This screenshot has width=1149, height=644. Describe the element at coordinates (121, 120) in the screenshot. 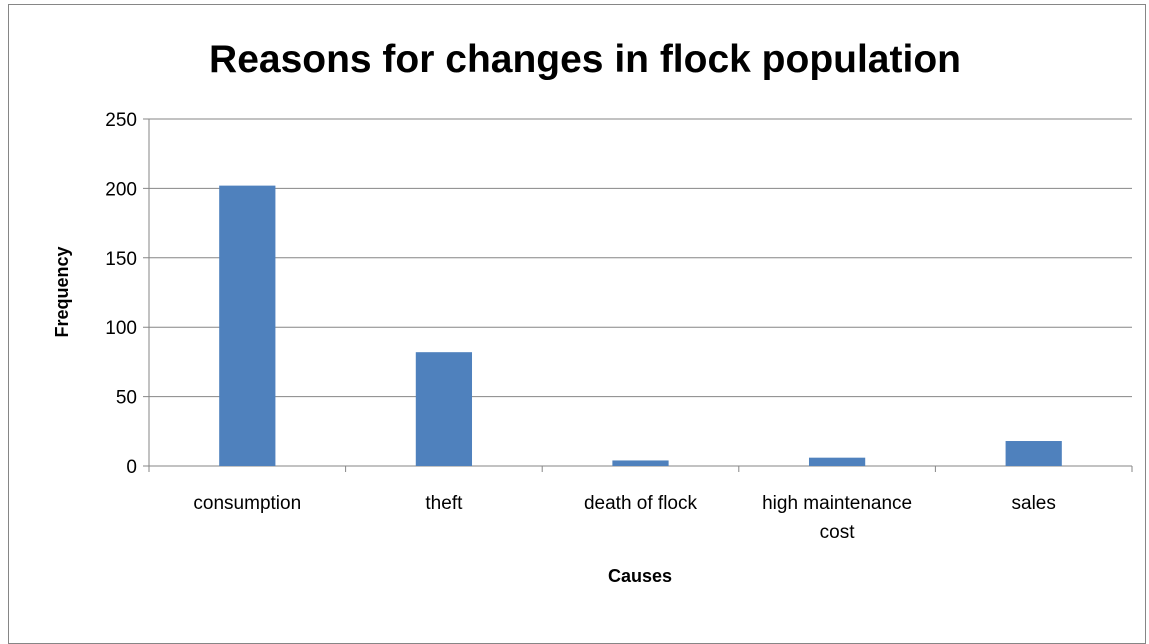

I see `y-tick-label: 250` at that location.